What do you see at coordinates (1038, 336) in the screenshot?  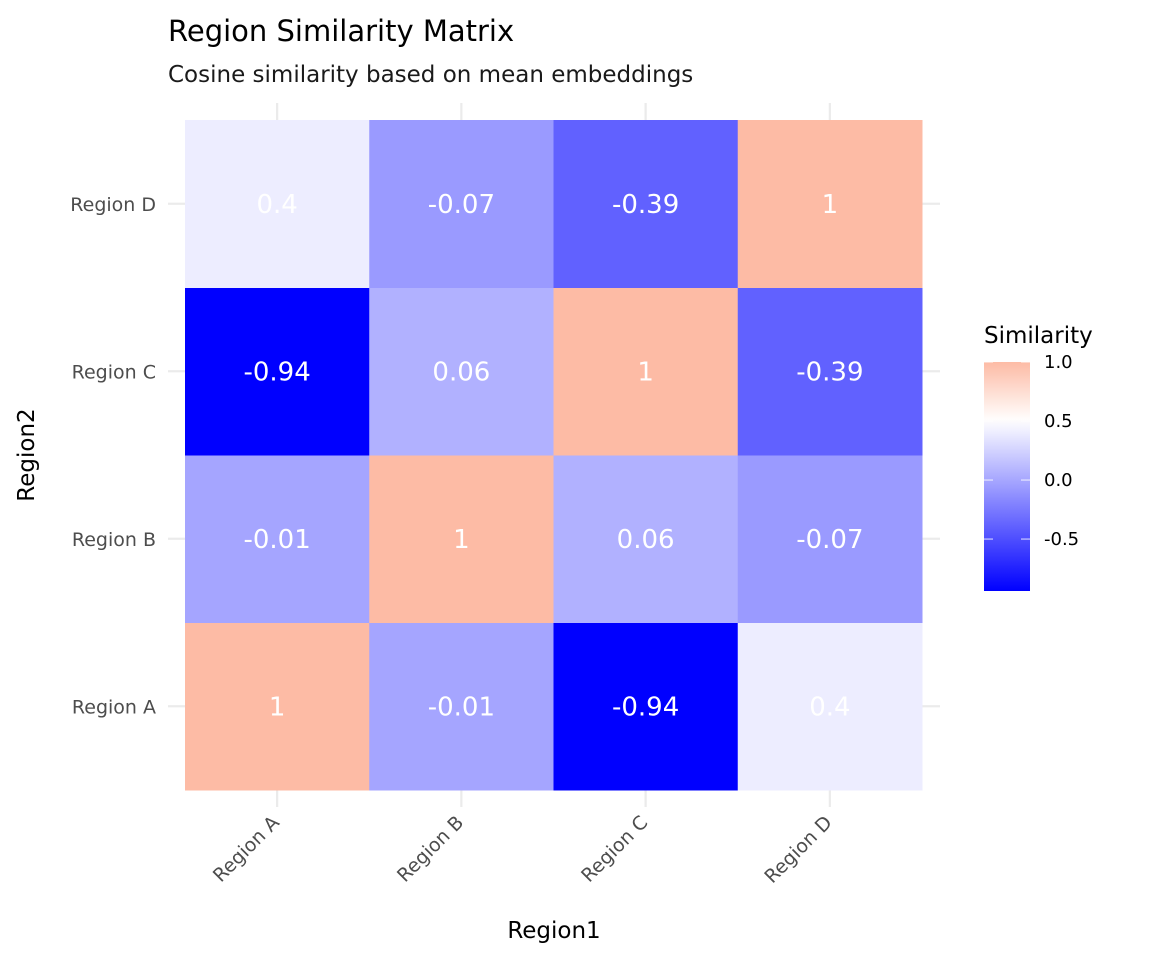 I see `legend-title: Similarity` at bounding box center [1038, 336].